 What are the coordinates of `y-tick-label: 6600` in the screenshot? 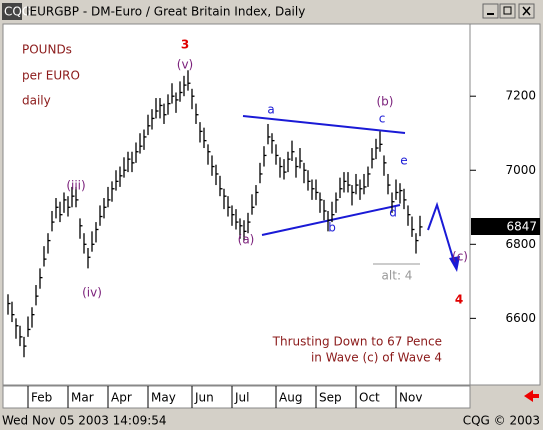 It's located at (520, 318).